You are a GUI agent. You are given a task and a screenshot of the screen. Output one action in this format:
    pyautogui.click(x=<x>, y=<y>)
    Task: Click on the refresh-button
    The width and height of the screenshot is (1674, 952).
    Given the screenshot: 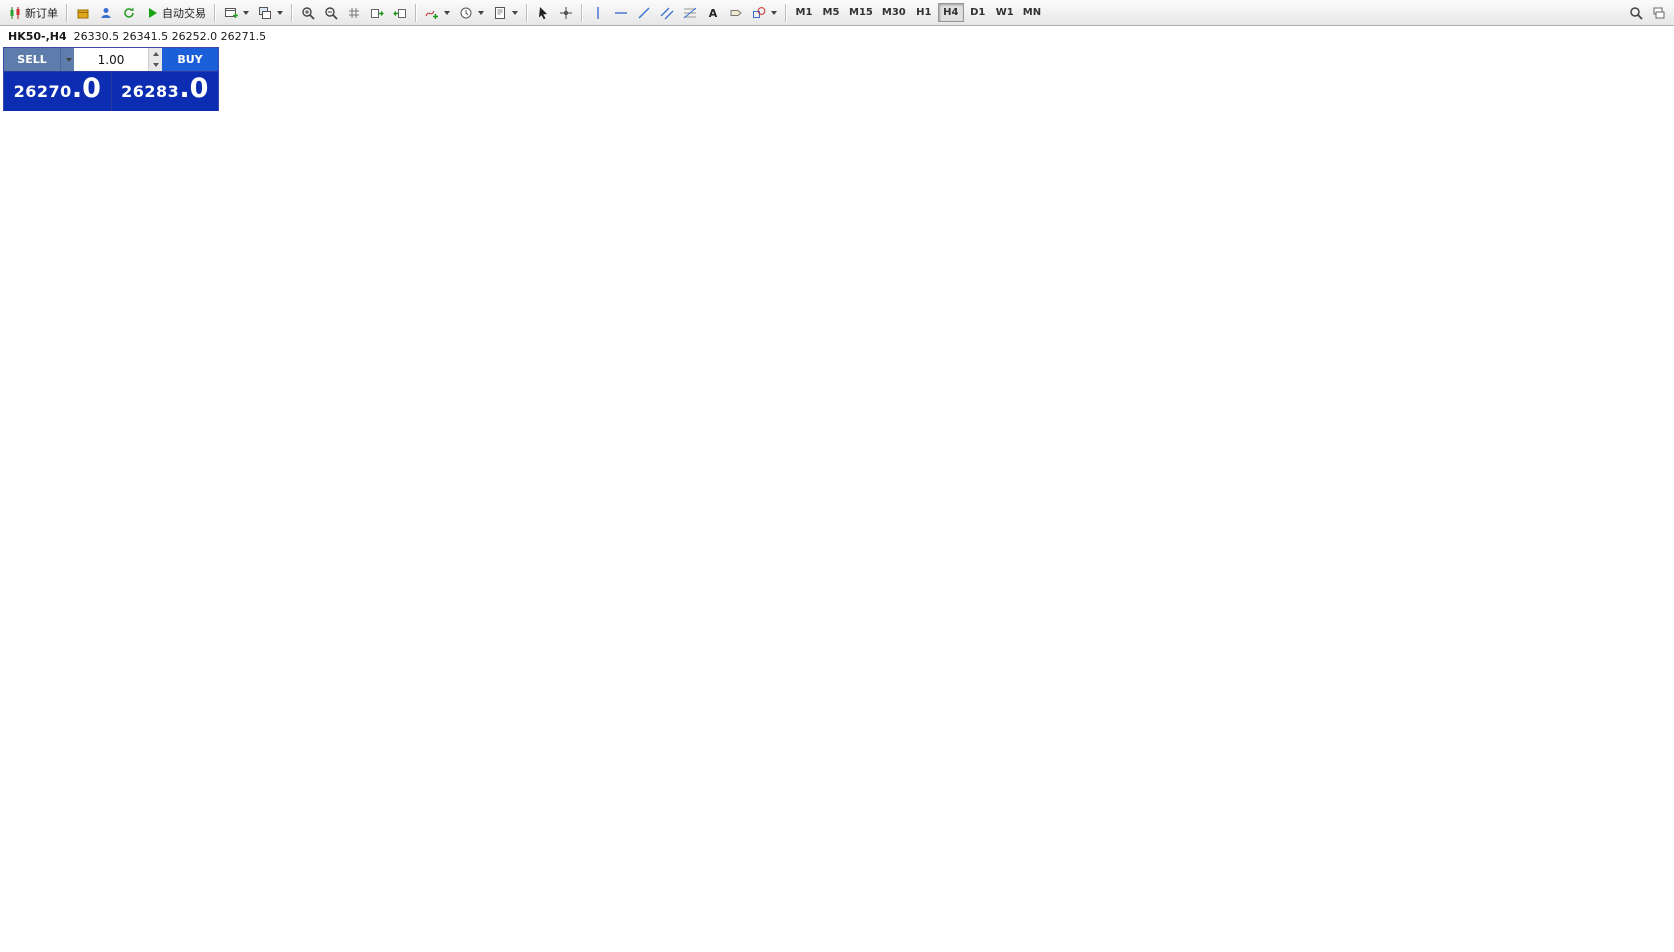 What is the action you would take?
    pyautogui.click(x=129, y=13)
    